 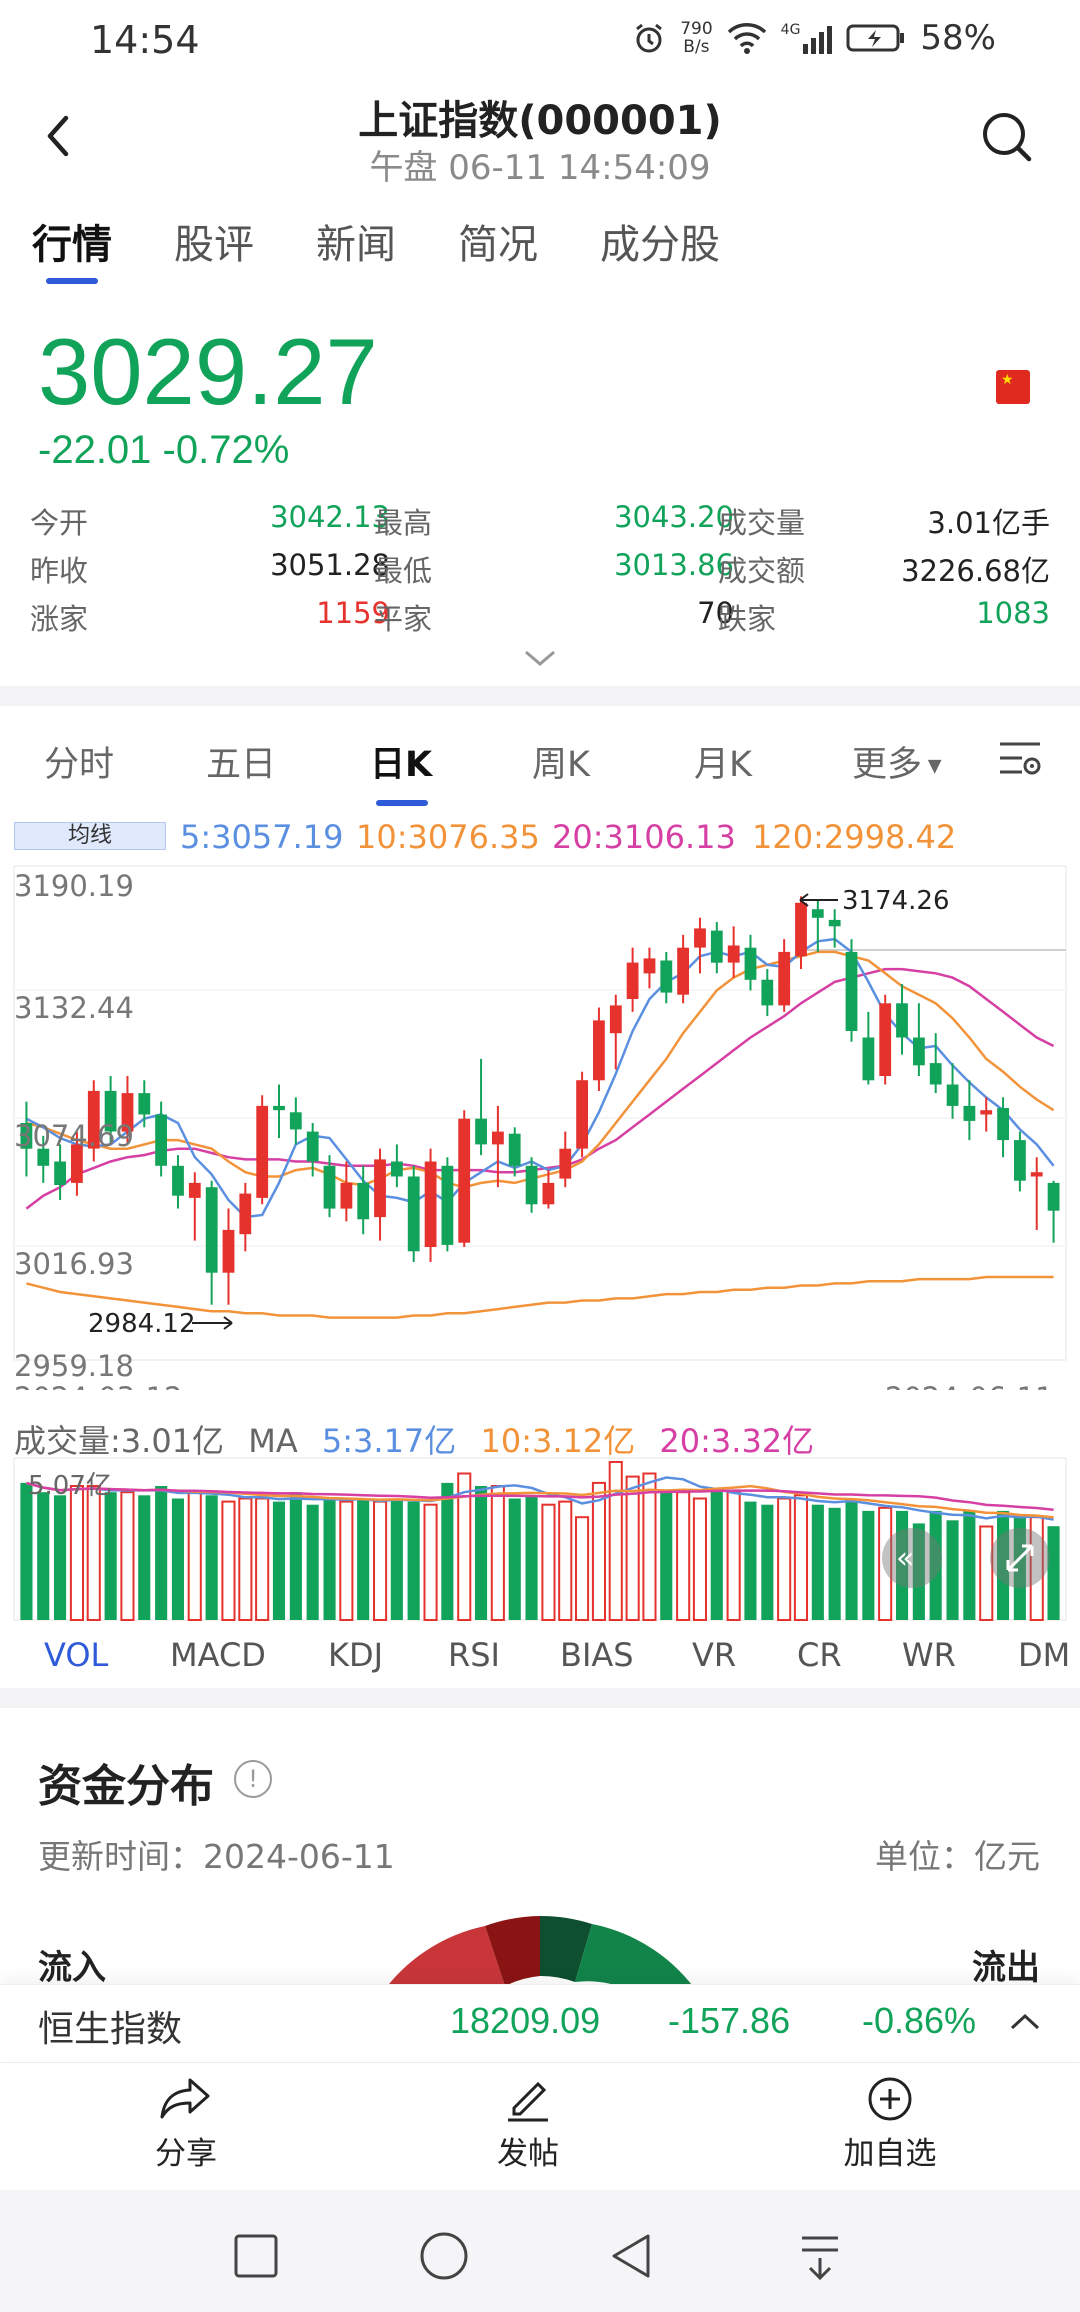 What do you see at coordinates (820, 2256) in the screenshot?
I see `notification-pull-icon` at bounding box center [820, 2256].